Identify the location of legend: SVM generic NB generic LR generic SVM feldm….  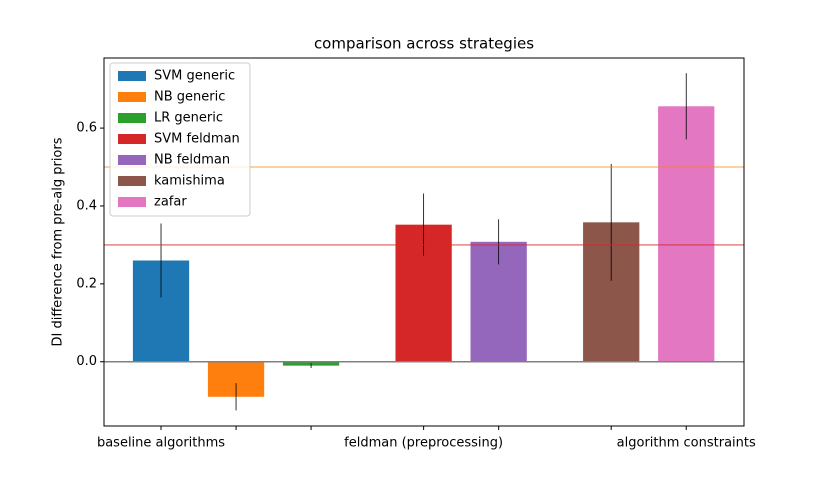
(180, 139).